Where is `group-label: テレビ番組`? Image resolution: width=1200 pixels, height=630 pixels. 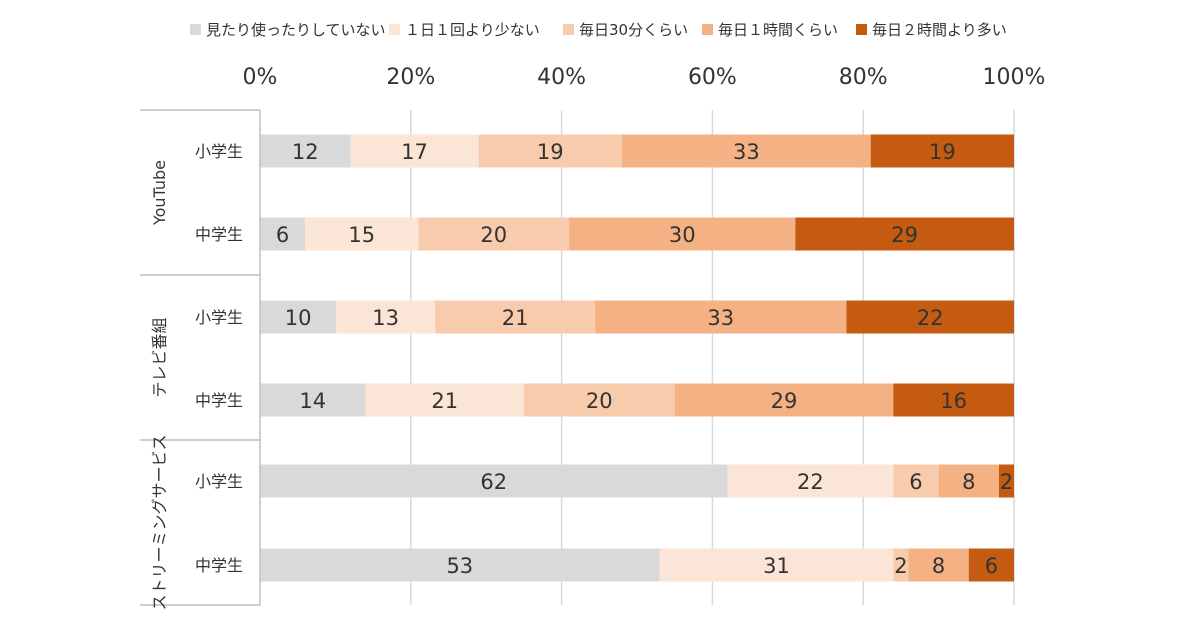 group-label: テレビ番組 is located at coordinates (159, 357).